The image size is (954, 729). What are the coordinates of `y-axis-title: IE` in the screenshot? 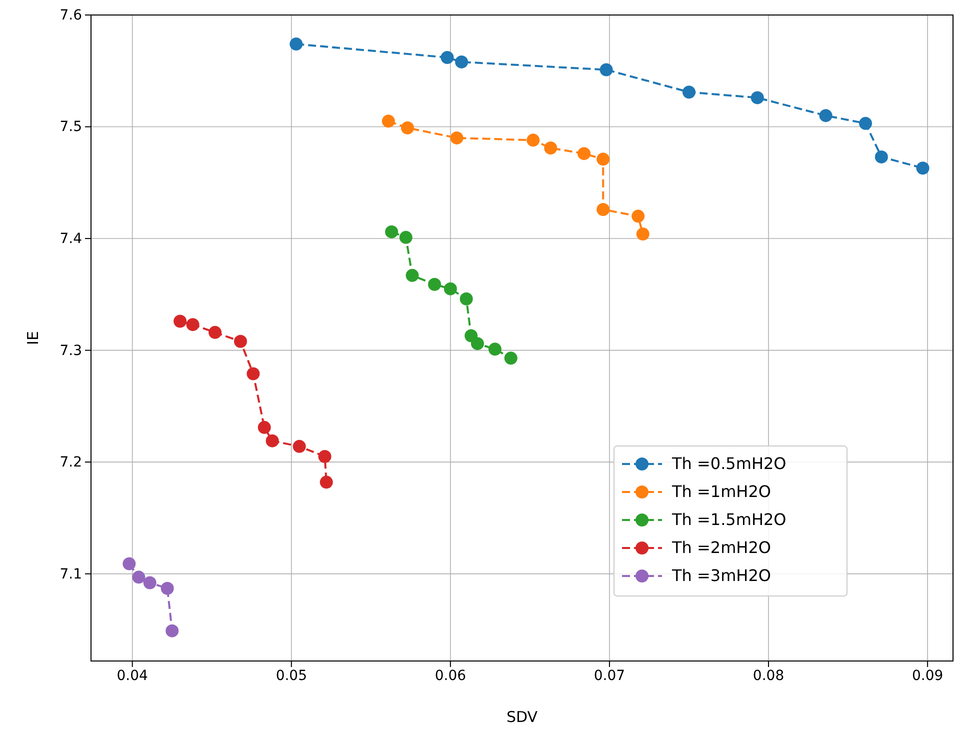 It's located at (33, 338).